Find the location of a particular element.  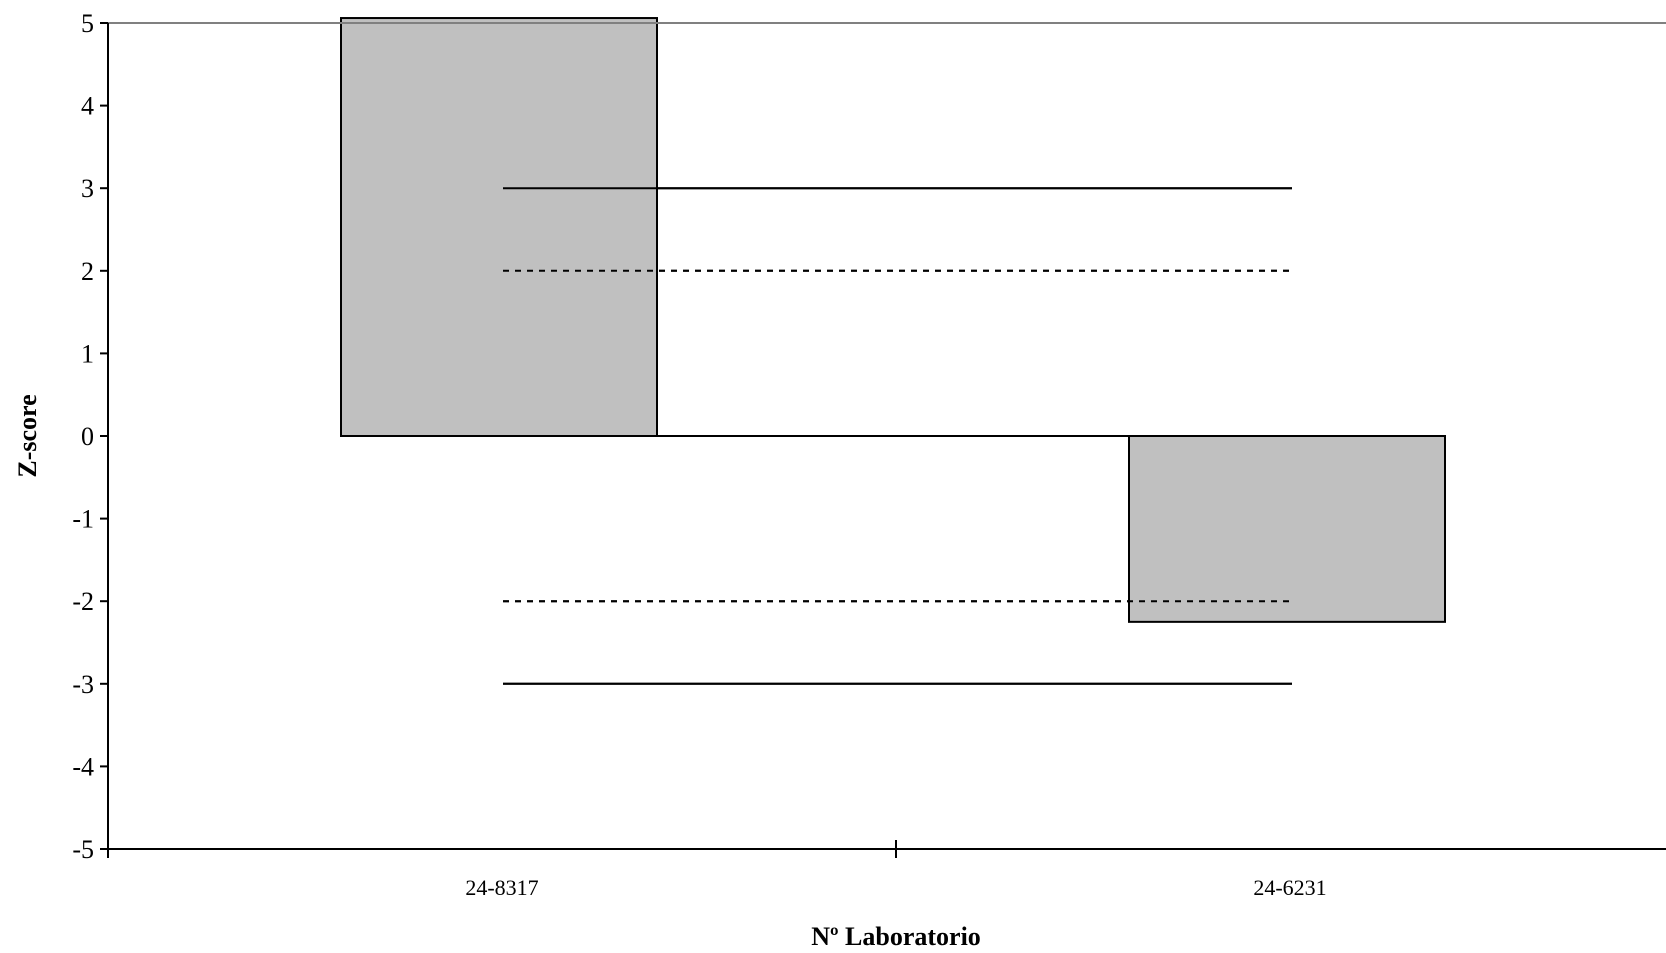

x-axis-title: Nº Laboratorio is located at coordinates (896, 936).